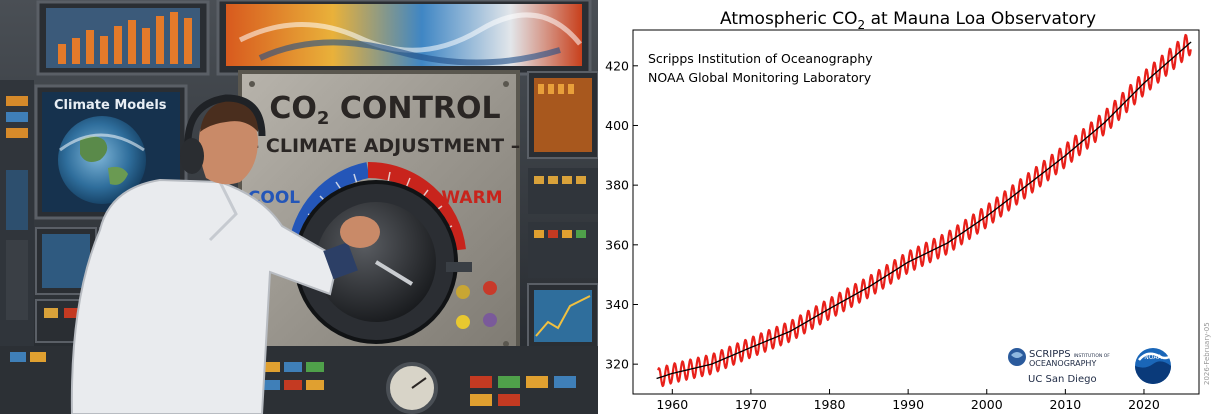  What do you see at coordinates (617, 244) in the screenshot?
I see `y-tick-label: 360` at bounding box center [617, 244].